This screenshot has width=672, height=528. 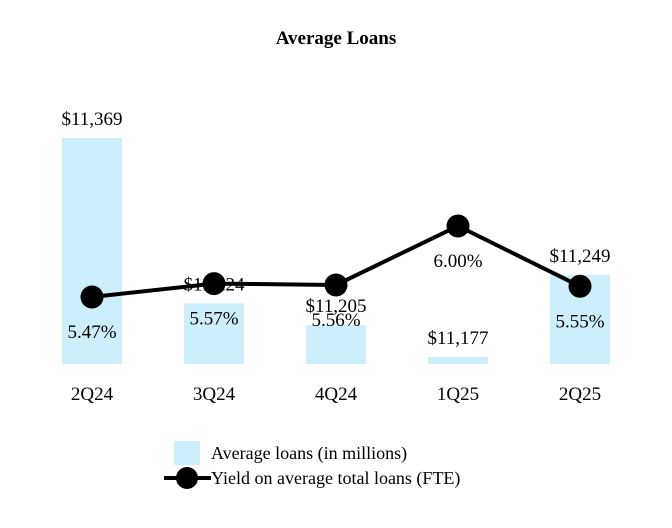 What do you see at coordinates (458, 394) in the screenshot?
I see `x-tick-1Q25: 1Q25` at bounding box center [458, 394].